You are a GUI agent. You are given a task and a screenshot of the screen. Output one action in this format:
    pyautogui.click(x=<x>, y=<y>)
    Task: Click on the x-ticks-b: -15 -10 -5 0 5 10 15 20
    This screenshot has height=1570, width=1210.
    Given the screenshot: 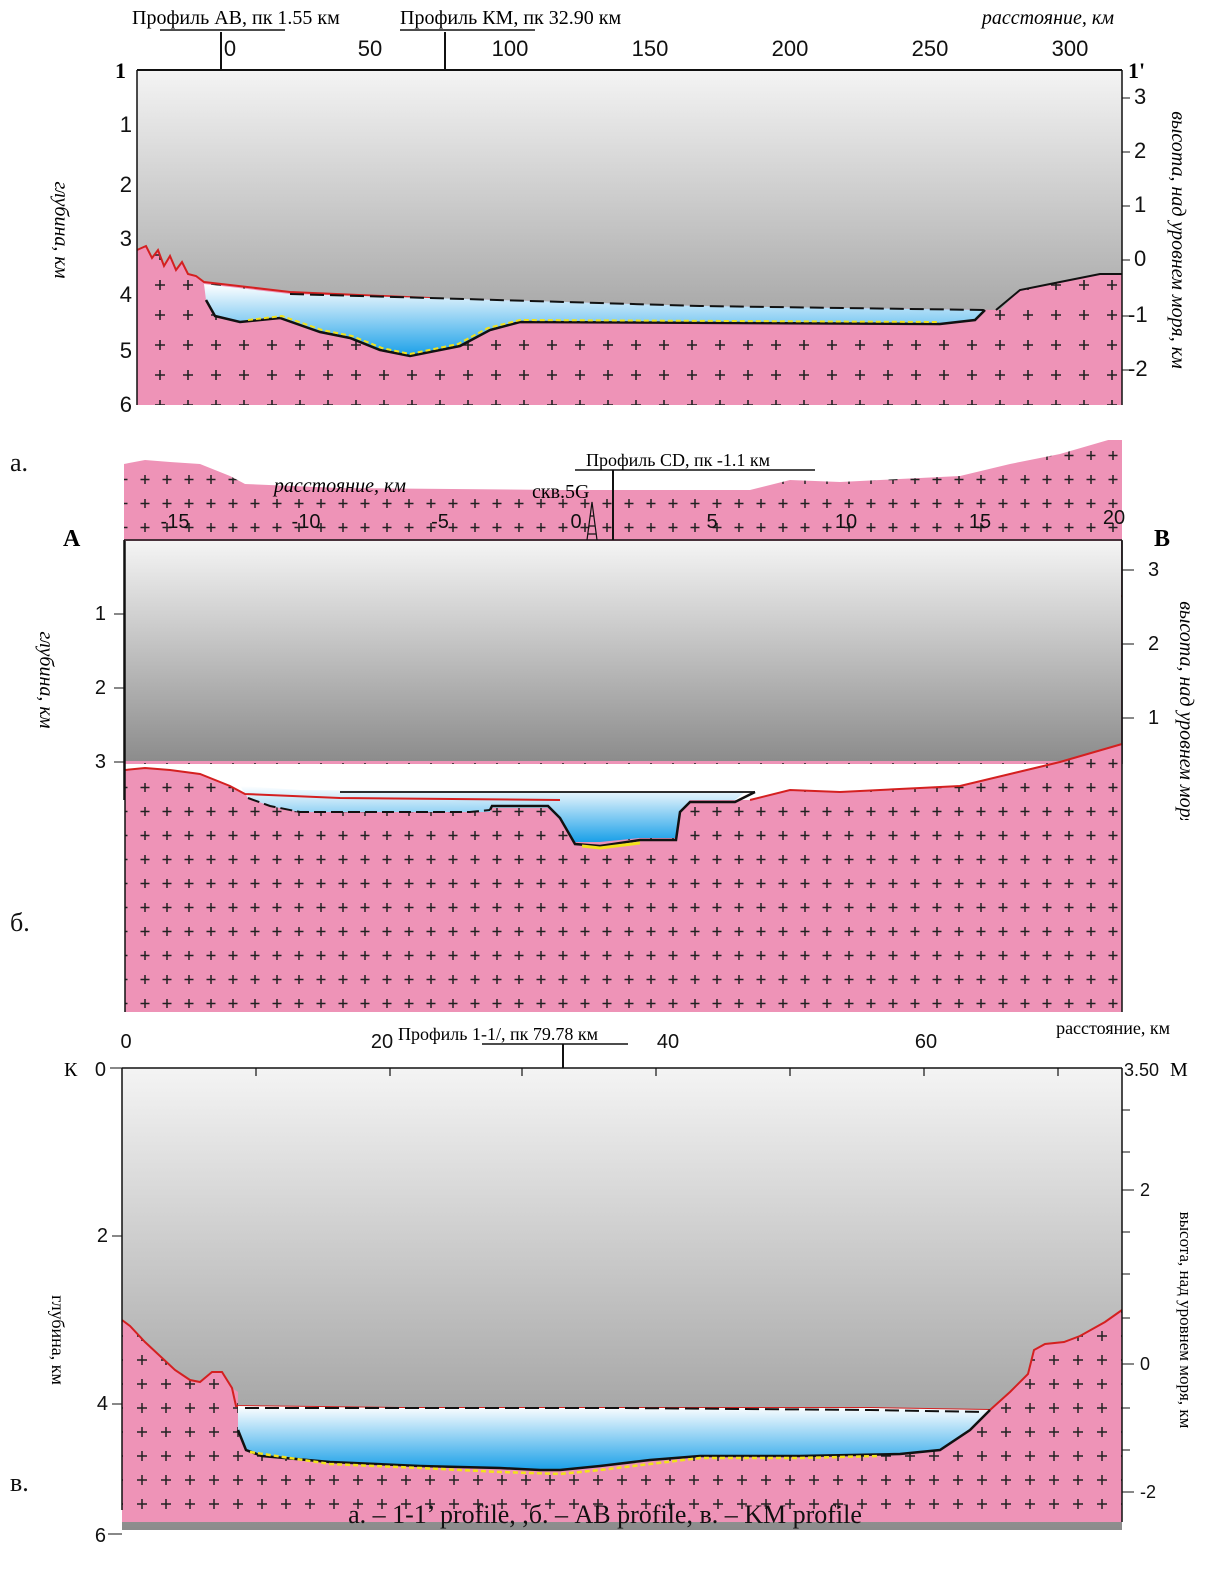 What is the action you would take?
    pyautogui.click(x=643, y=520)
    